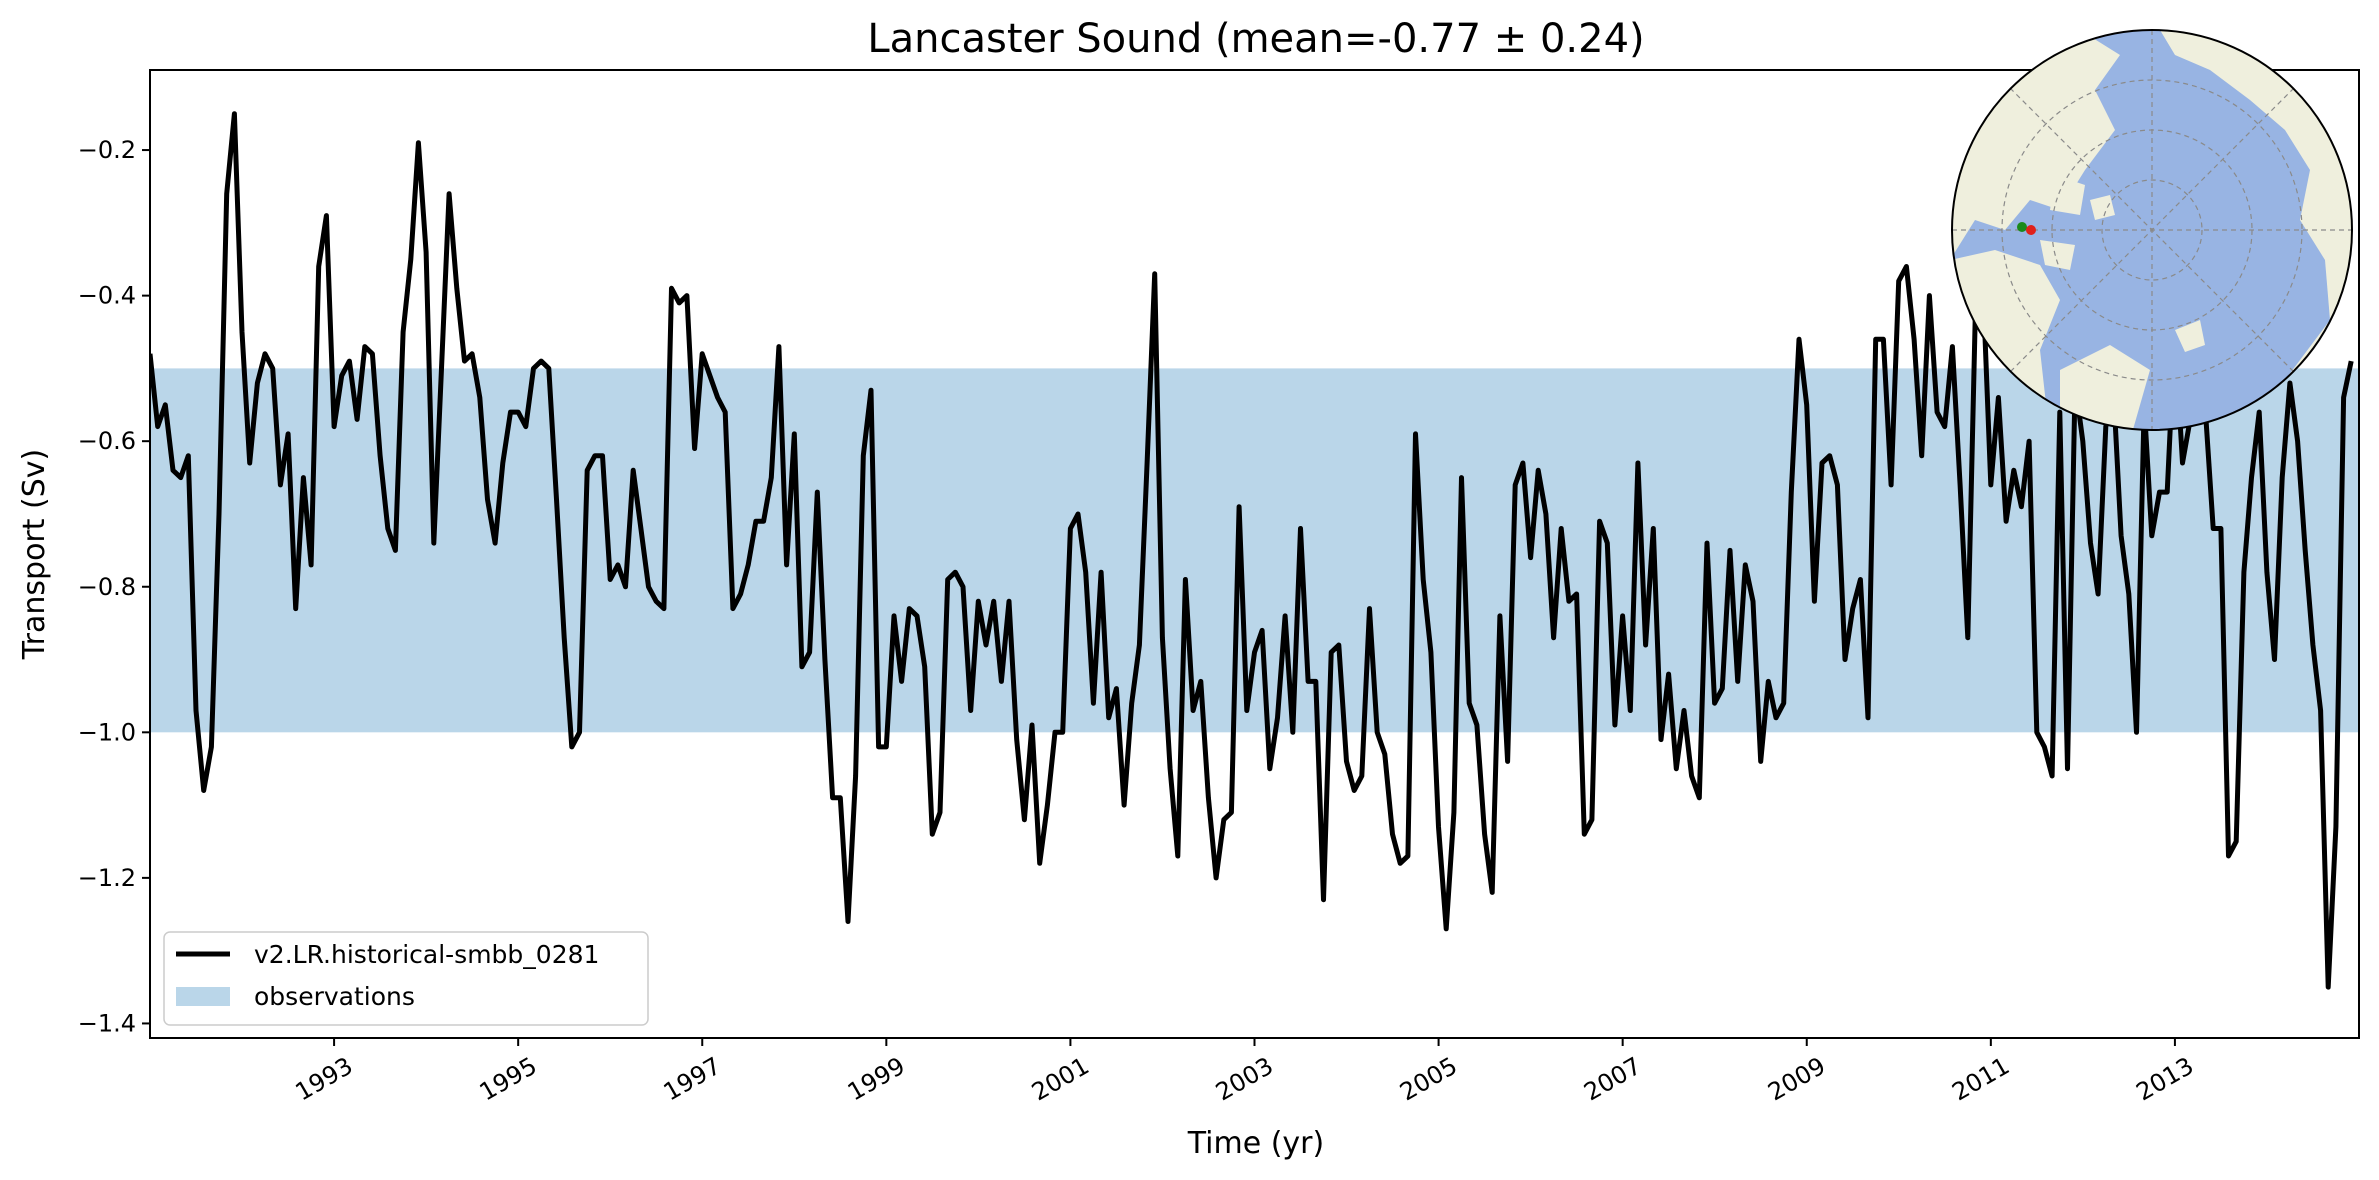 This screenshot has height=1180, width=2379. What do you see at coordinates (1428, 1079) in the screenshot?
I see `x-tick-label: 2005` at bounding box center [1428, 1079].